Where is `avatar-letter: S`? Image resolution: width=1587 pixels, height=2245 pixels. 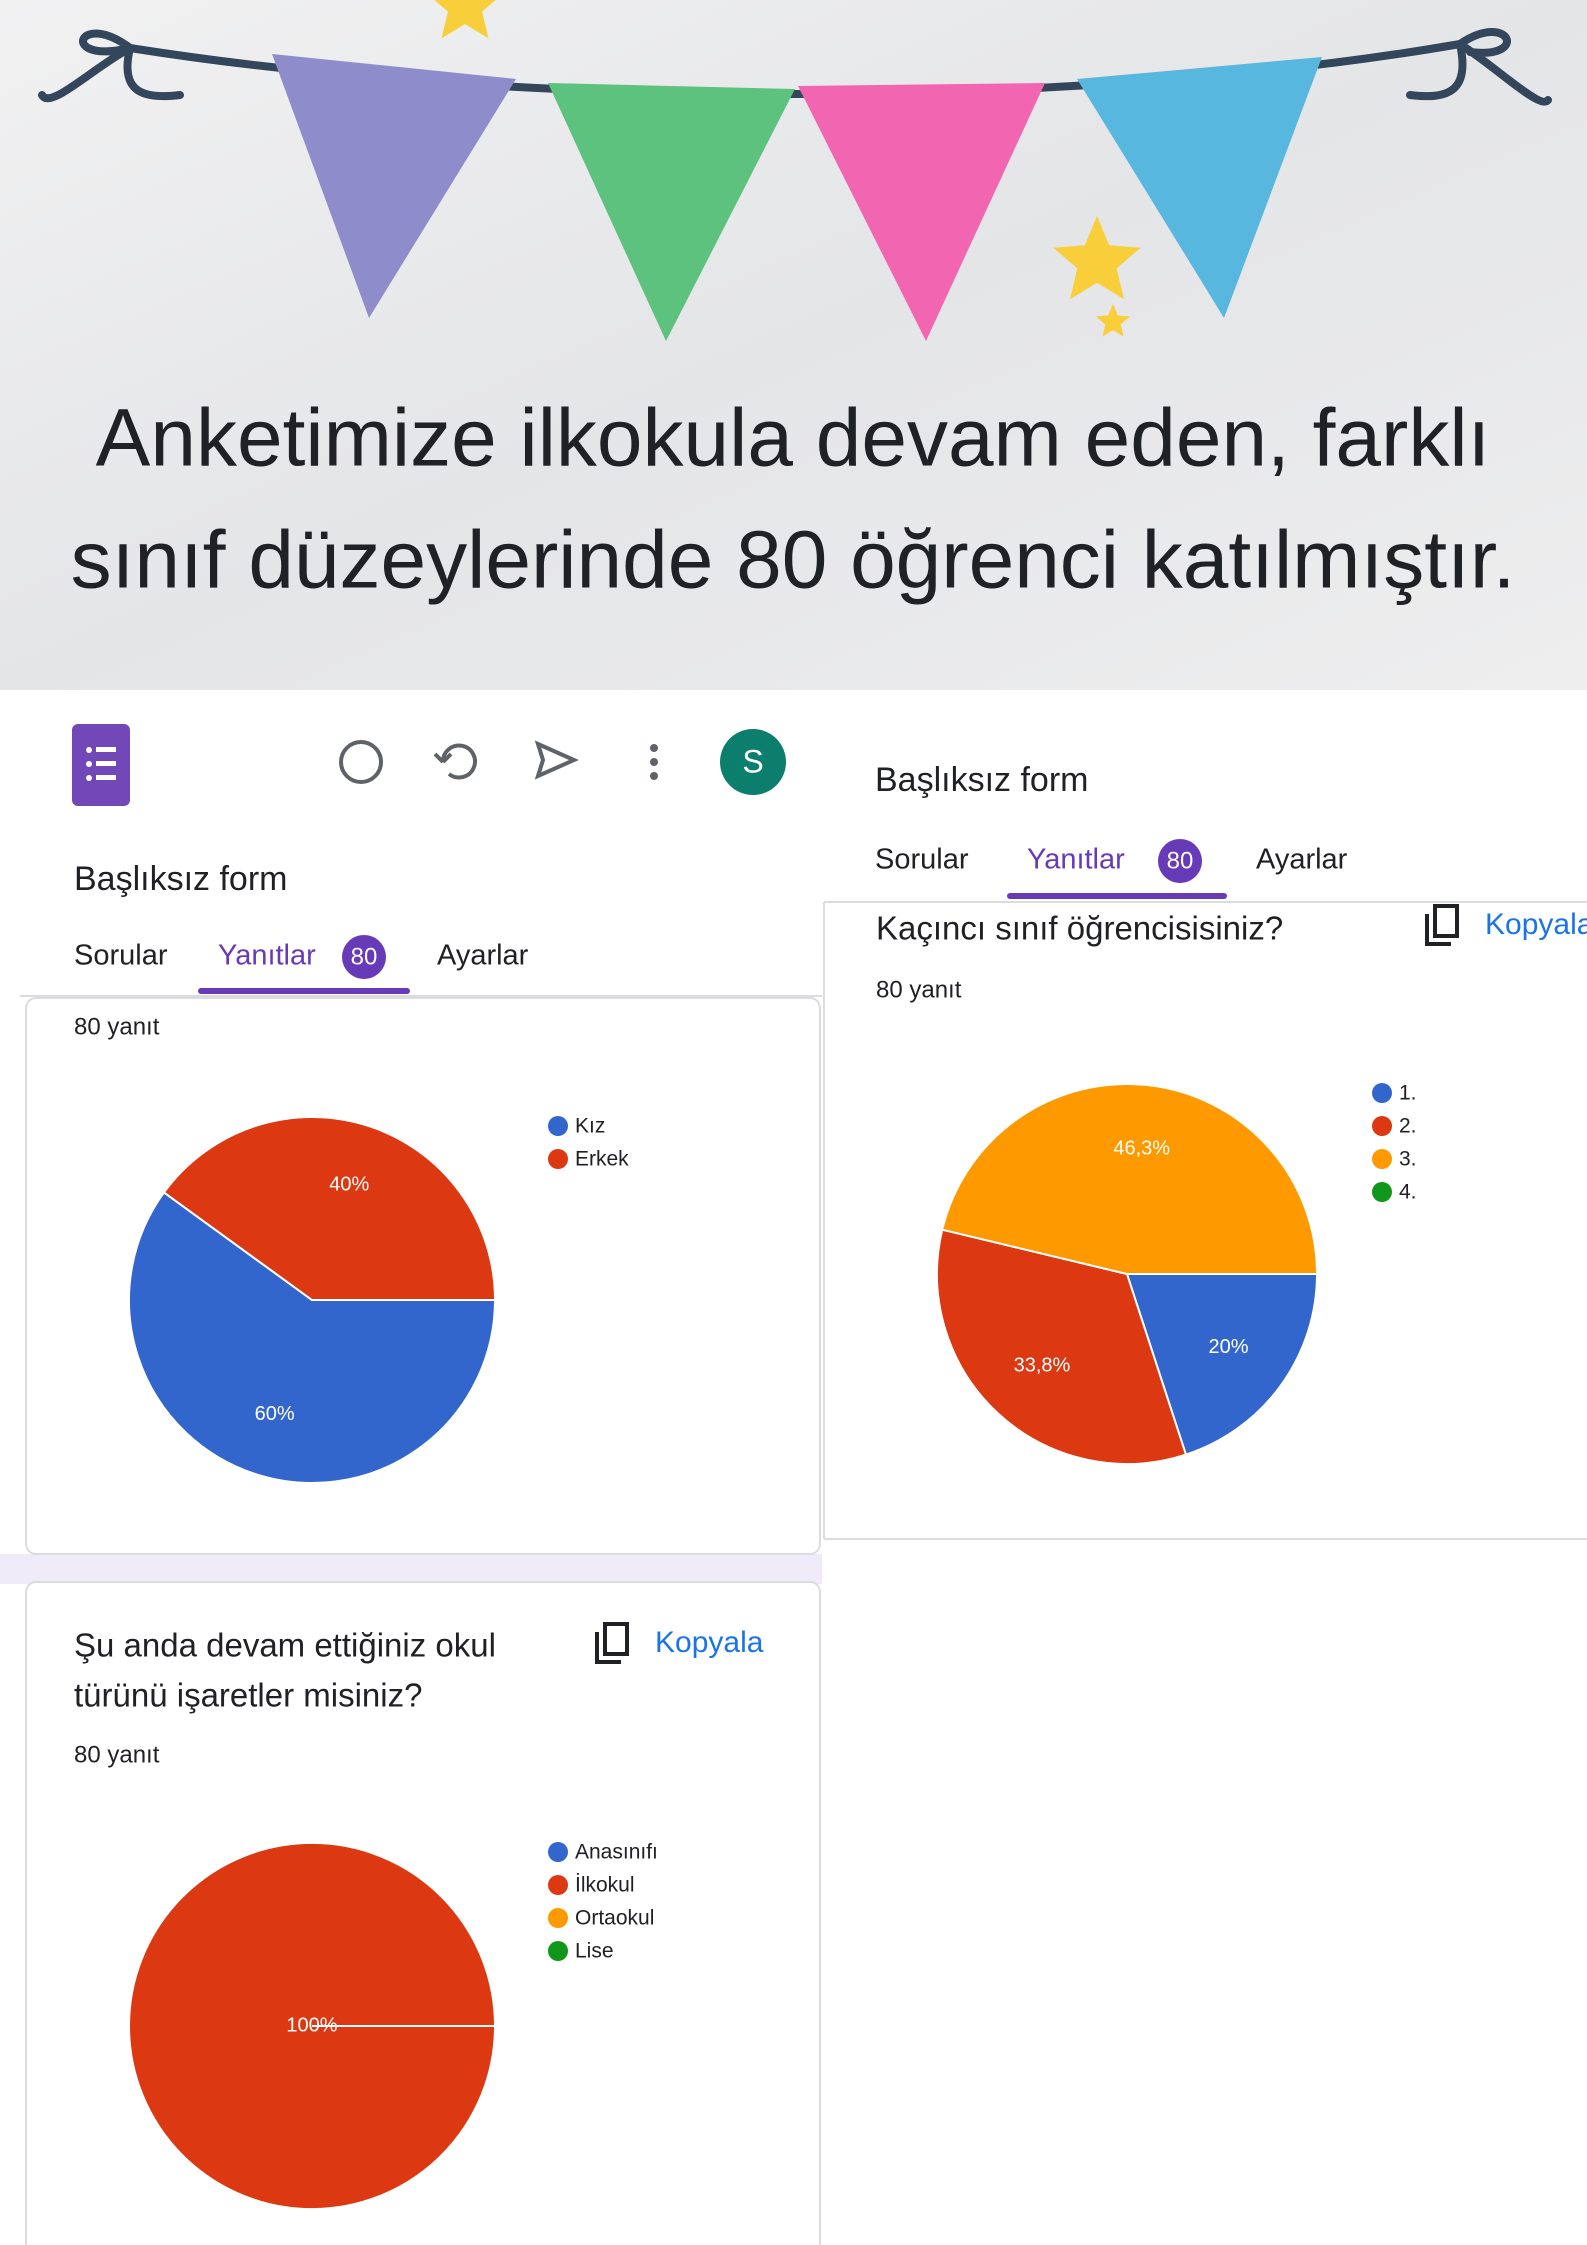
avatar-letter: S is located at coordinates (752, 761).